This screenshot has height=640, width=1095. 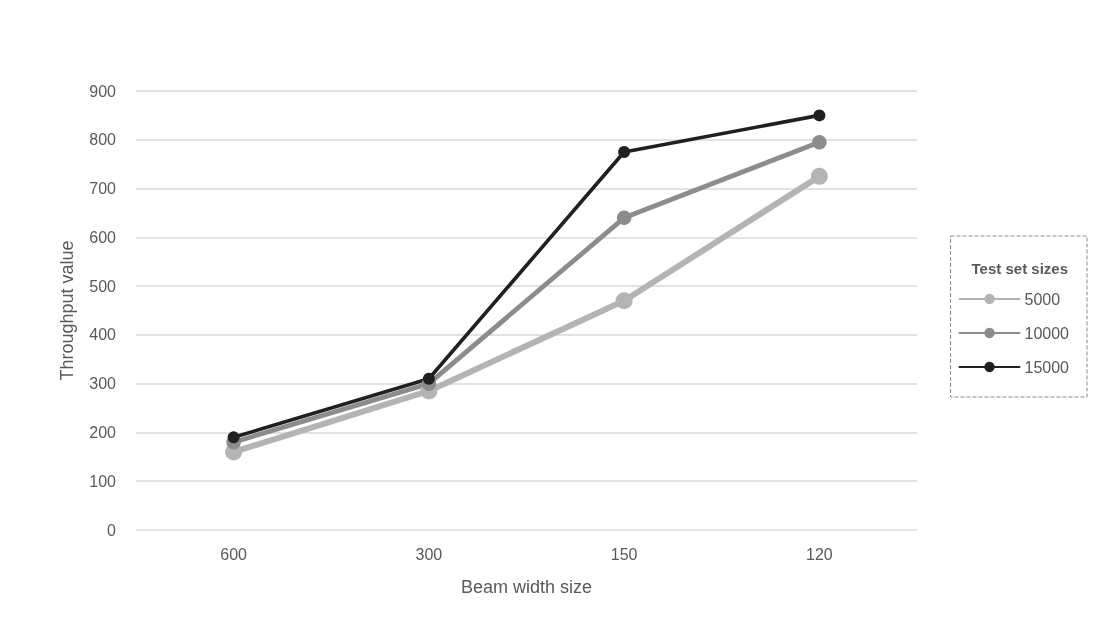 What do you see at coordinates (1020, 268) in the screenshot?
I see `legend-title: Test set sizes` at bounding box center [1020, 268].